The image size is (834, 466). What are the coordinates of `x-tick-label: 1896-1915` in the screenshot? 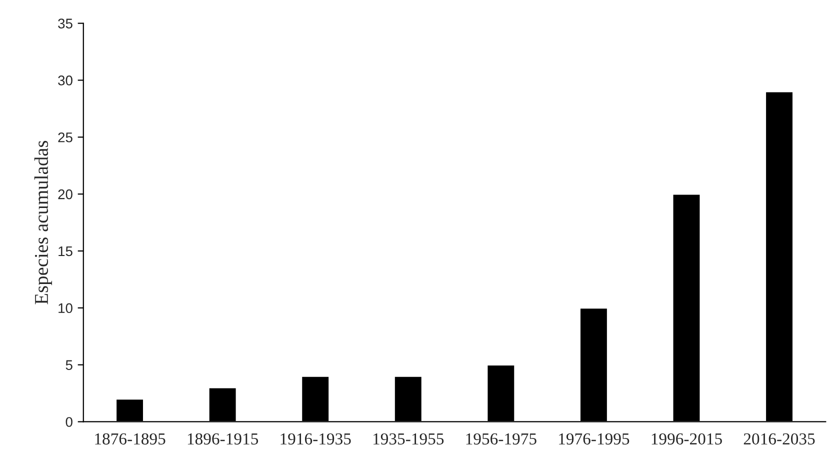 It's located at (223, 439).